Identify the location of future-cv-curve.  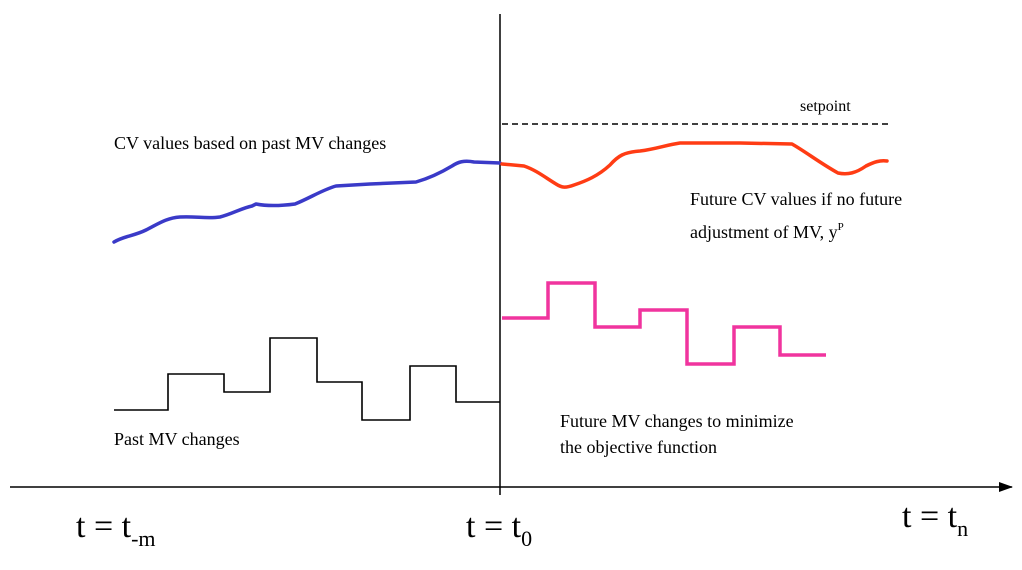
(694, 165).